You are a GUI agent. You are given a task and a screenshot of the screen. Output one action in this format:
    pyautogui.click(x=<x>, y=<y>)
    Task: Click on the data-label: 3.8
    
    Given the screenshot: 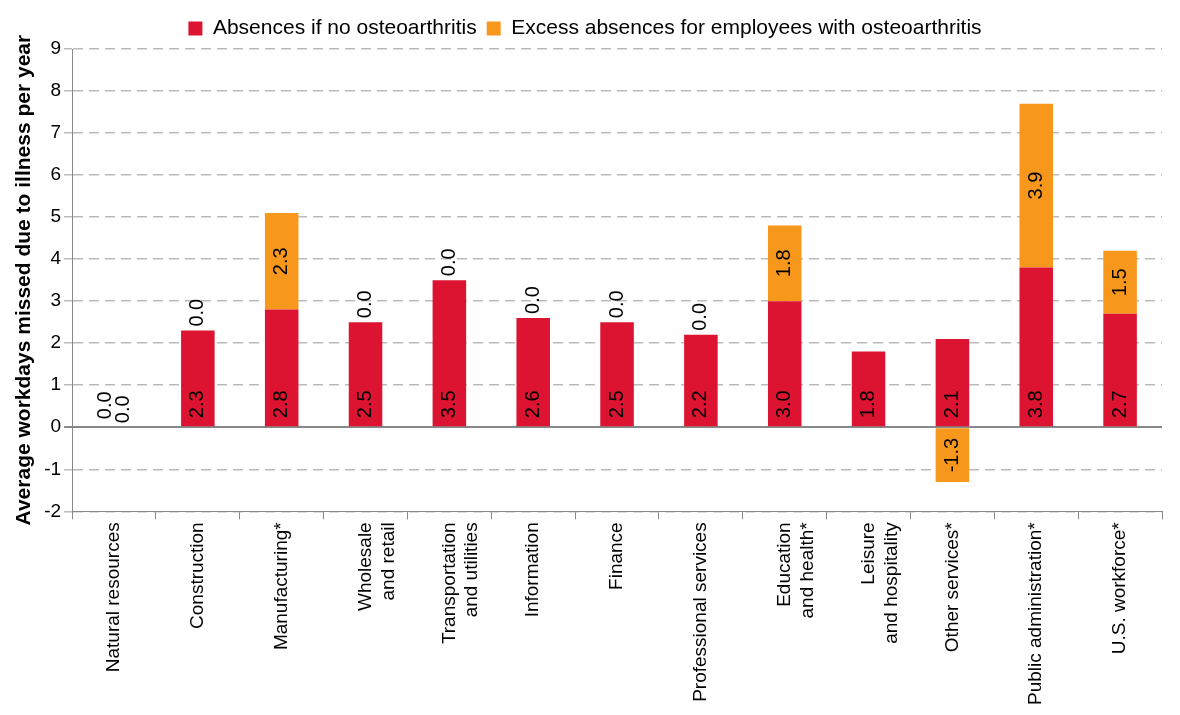 What is the action you would take?
    pyautogui.click(x=1034, y=404)
    